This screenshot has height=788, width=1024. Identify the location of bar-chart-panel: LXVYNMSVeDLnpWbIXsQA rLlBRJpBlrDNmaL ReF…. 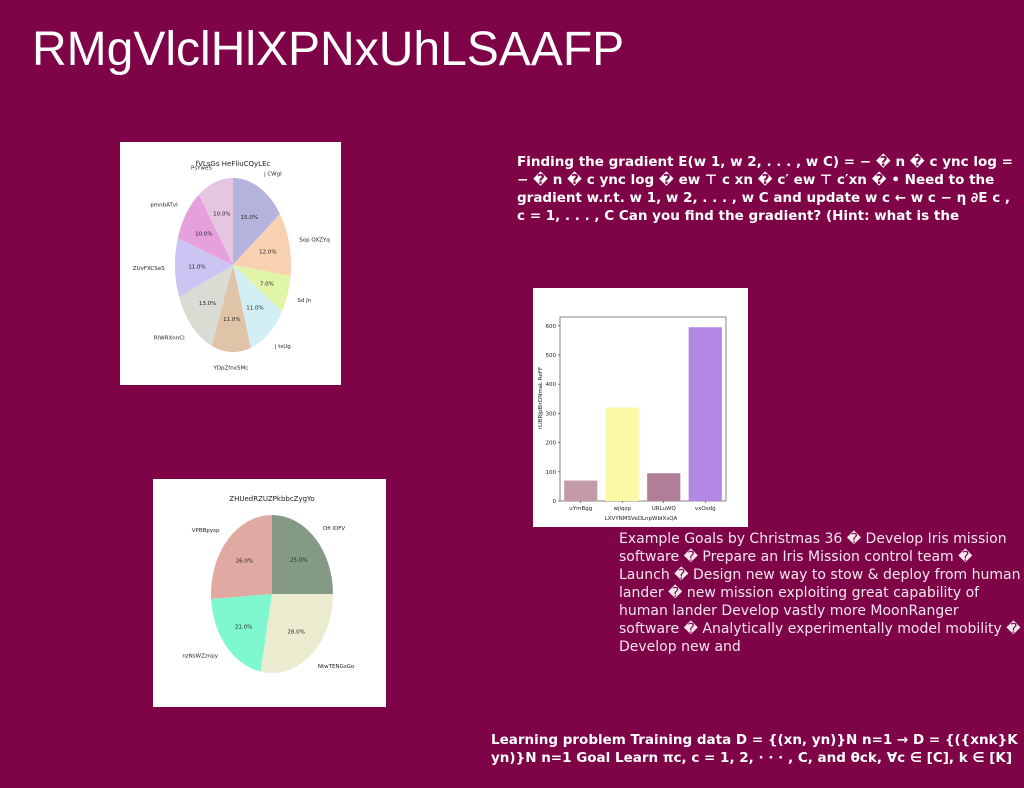
(640, 407).